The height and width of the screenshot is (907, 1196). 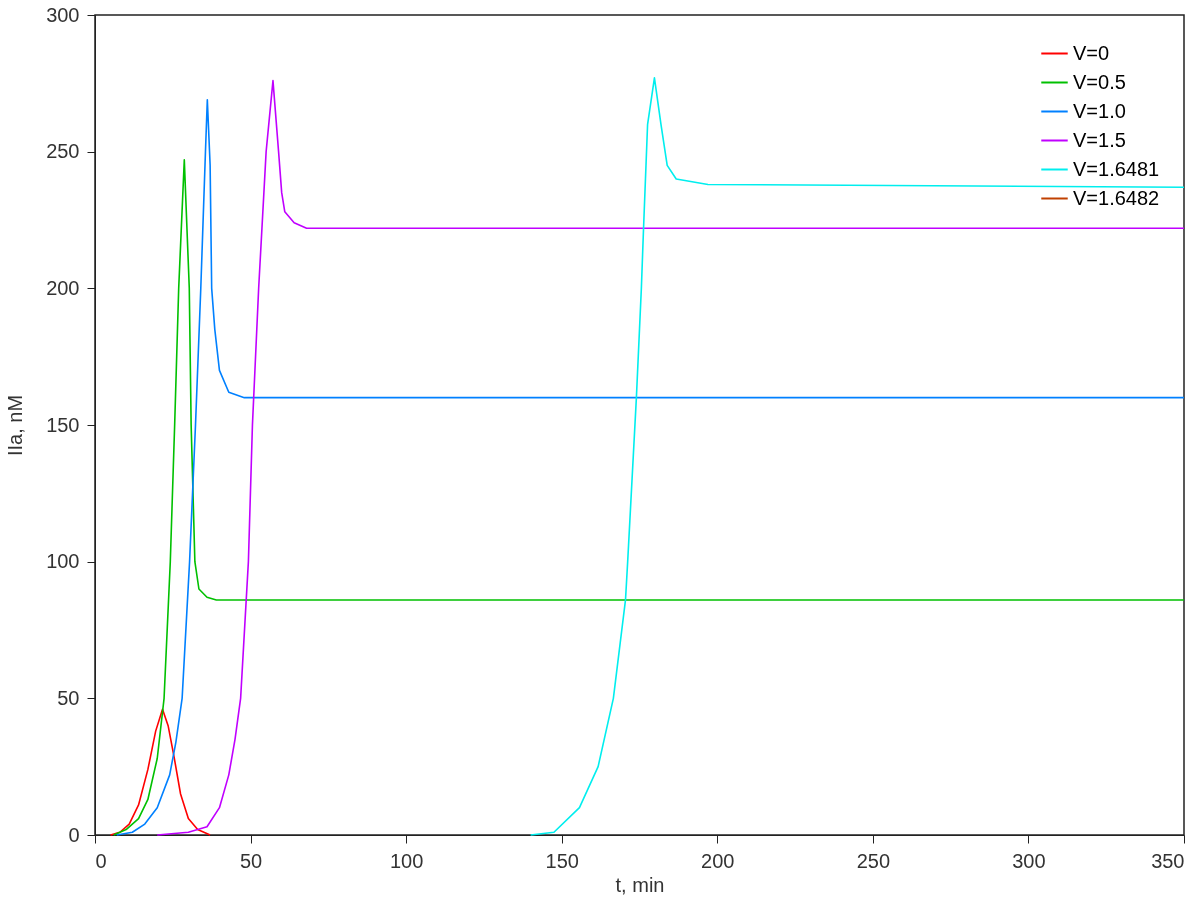 I want to click on y-tick-label: 150, so click(x=63, y=424).